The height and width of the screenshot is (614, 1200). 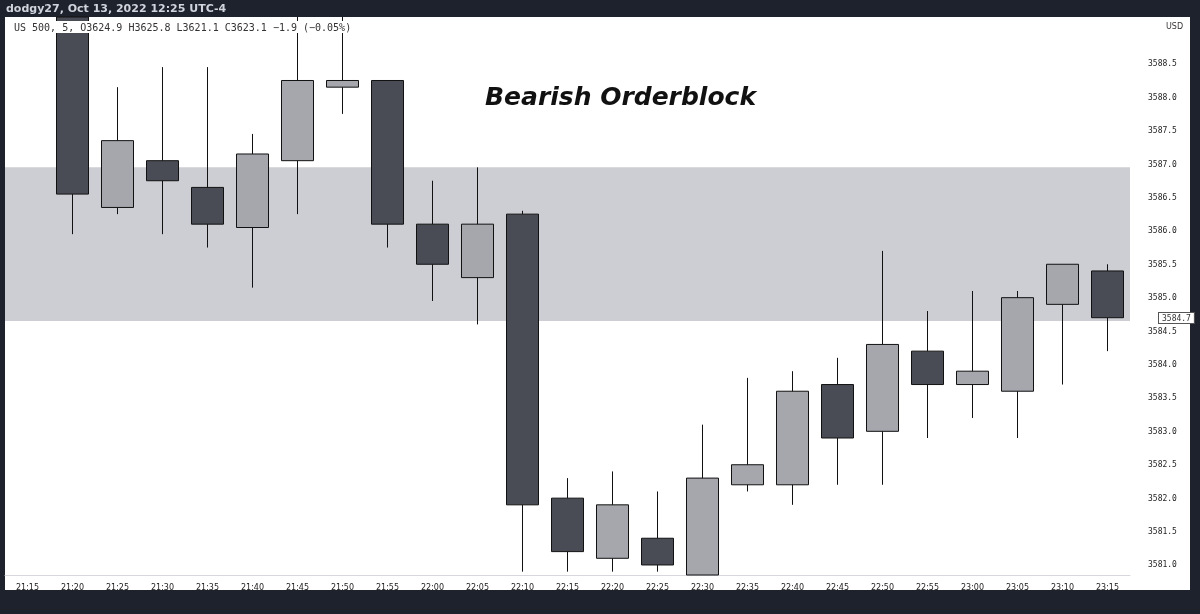 What do you see at coordinates (297, 587) in the screenshot?
I see `x-tick-label: 21:45` at bounding box center [297, 587].